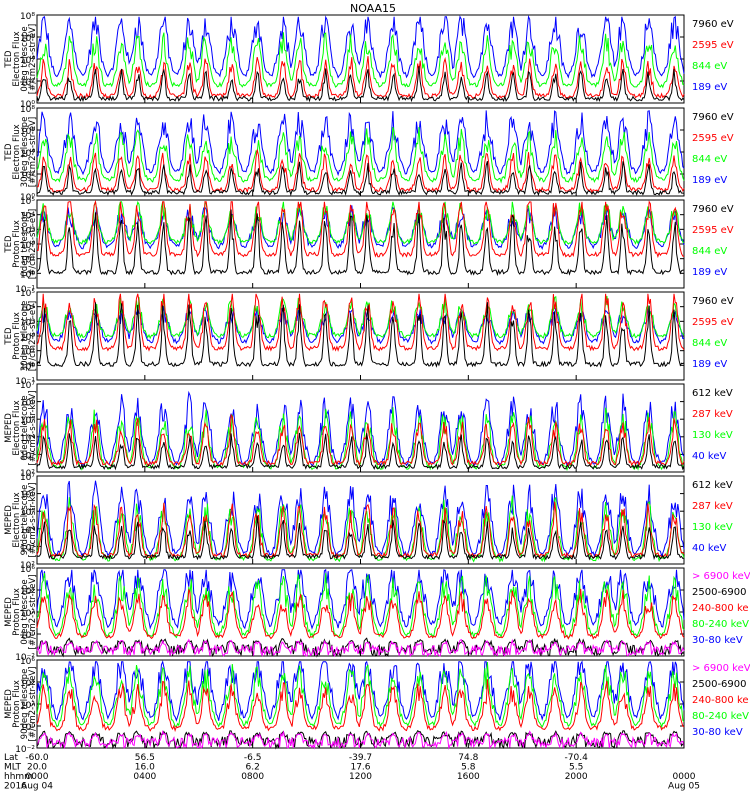 The image size is (750, 800). I want to click on y-tick-label: 10¹, so click(27, 261).